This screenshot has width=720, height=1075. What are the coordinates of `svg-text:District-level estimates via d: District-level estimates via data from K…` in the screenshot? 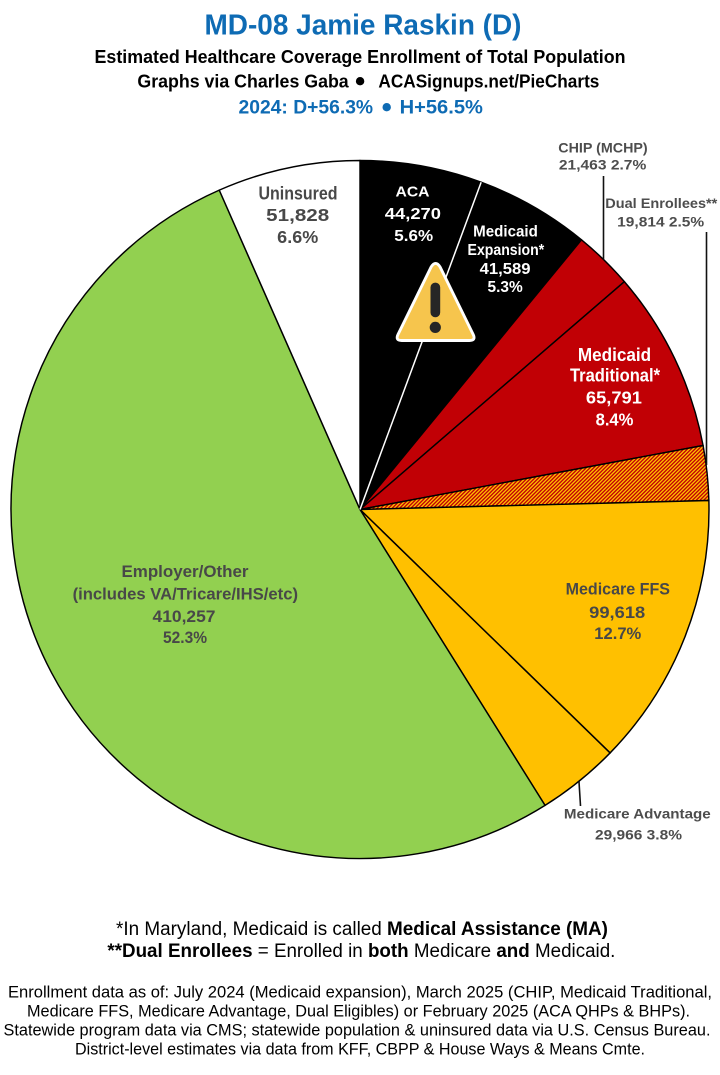 It's located at (360, 1050).